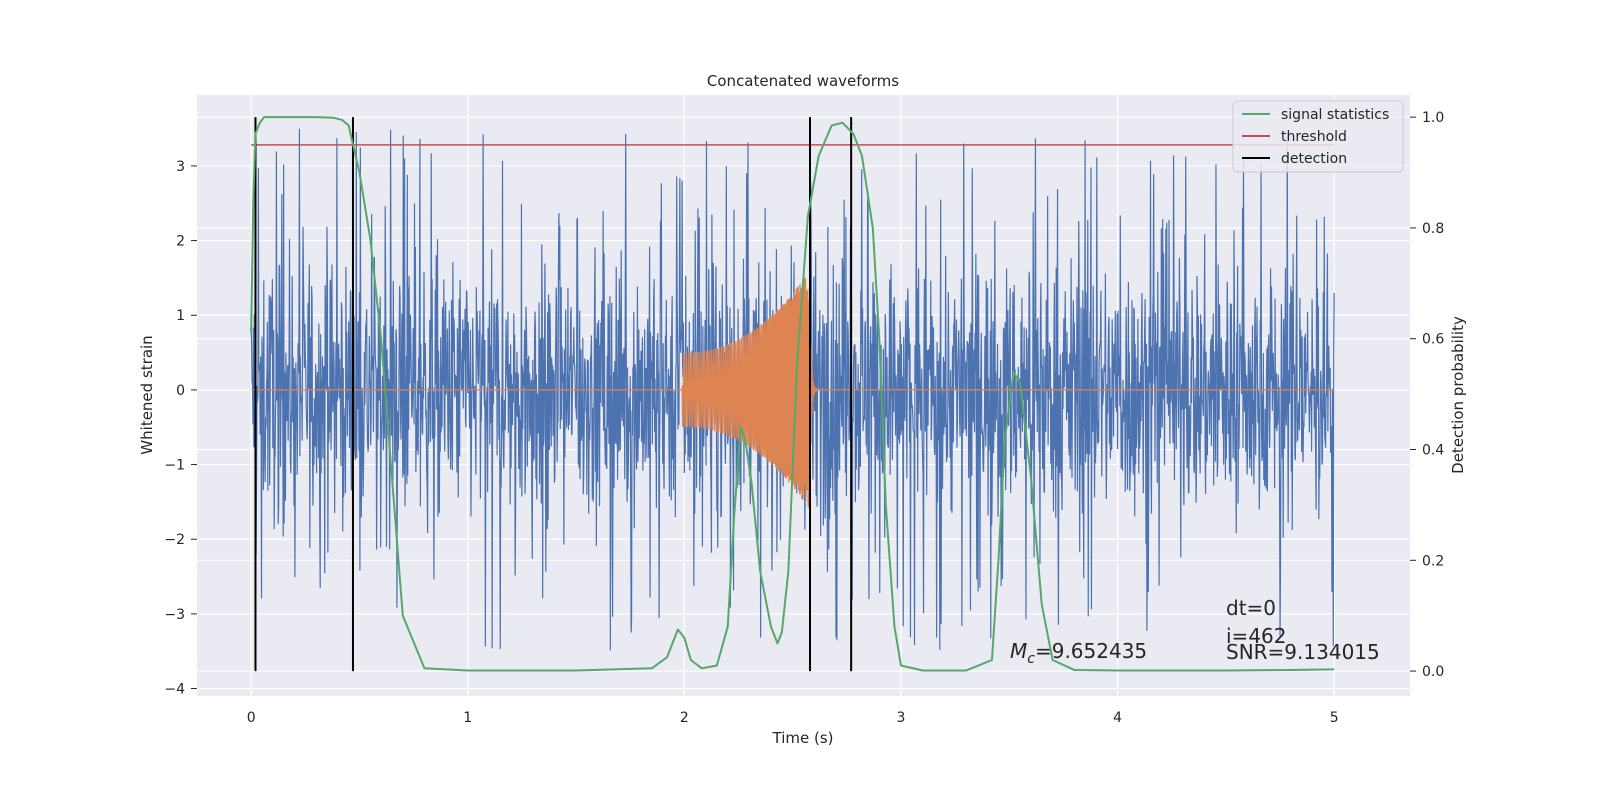 The image size is (1600, 800). Describe the element at coordinates (1314, 137) in the screenshot. I see `legend-label-threshold: threshold` at that location.